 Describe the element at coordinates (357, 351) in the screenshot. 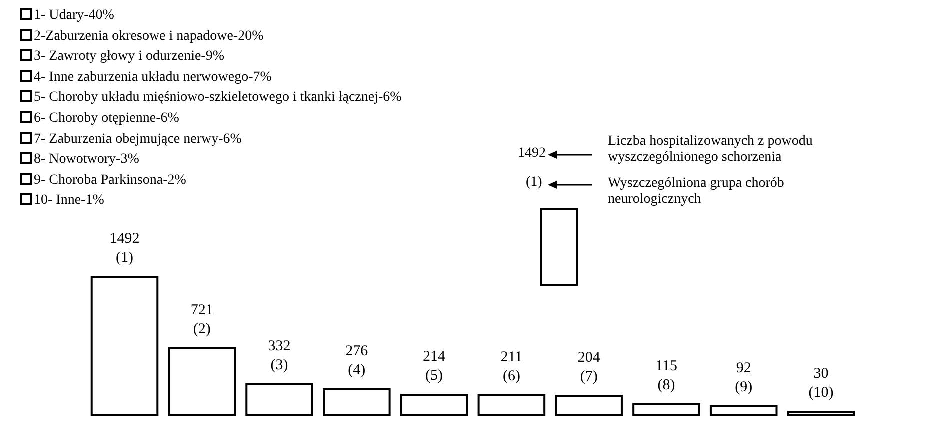

I see `data-label: 276` at that location.